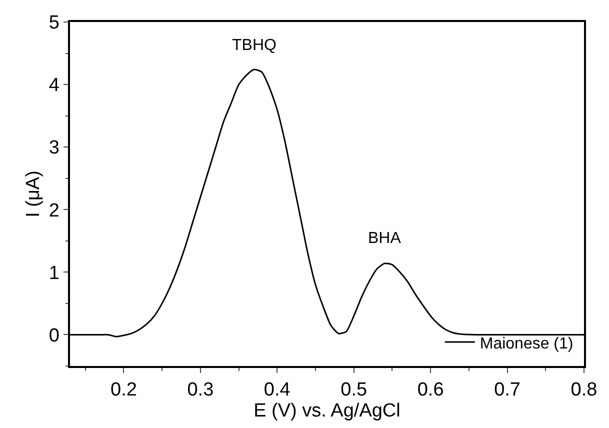 This screenshot has height=428, width=609. Describe the element at coordinates (54, 273) in the screenshot. I see `y-tick-label: 1` at that location.